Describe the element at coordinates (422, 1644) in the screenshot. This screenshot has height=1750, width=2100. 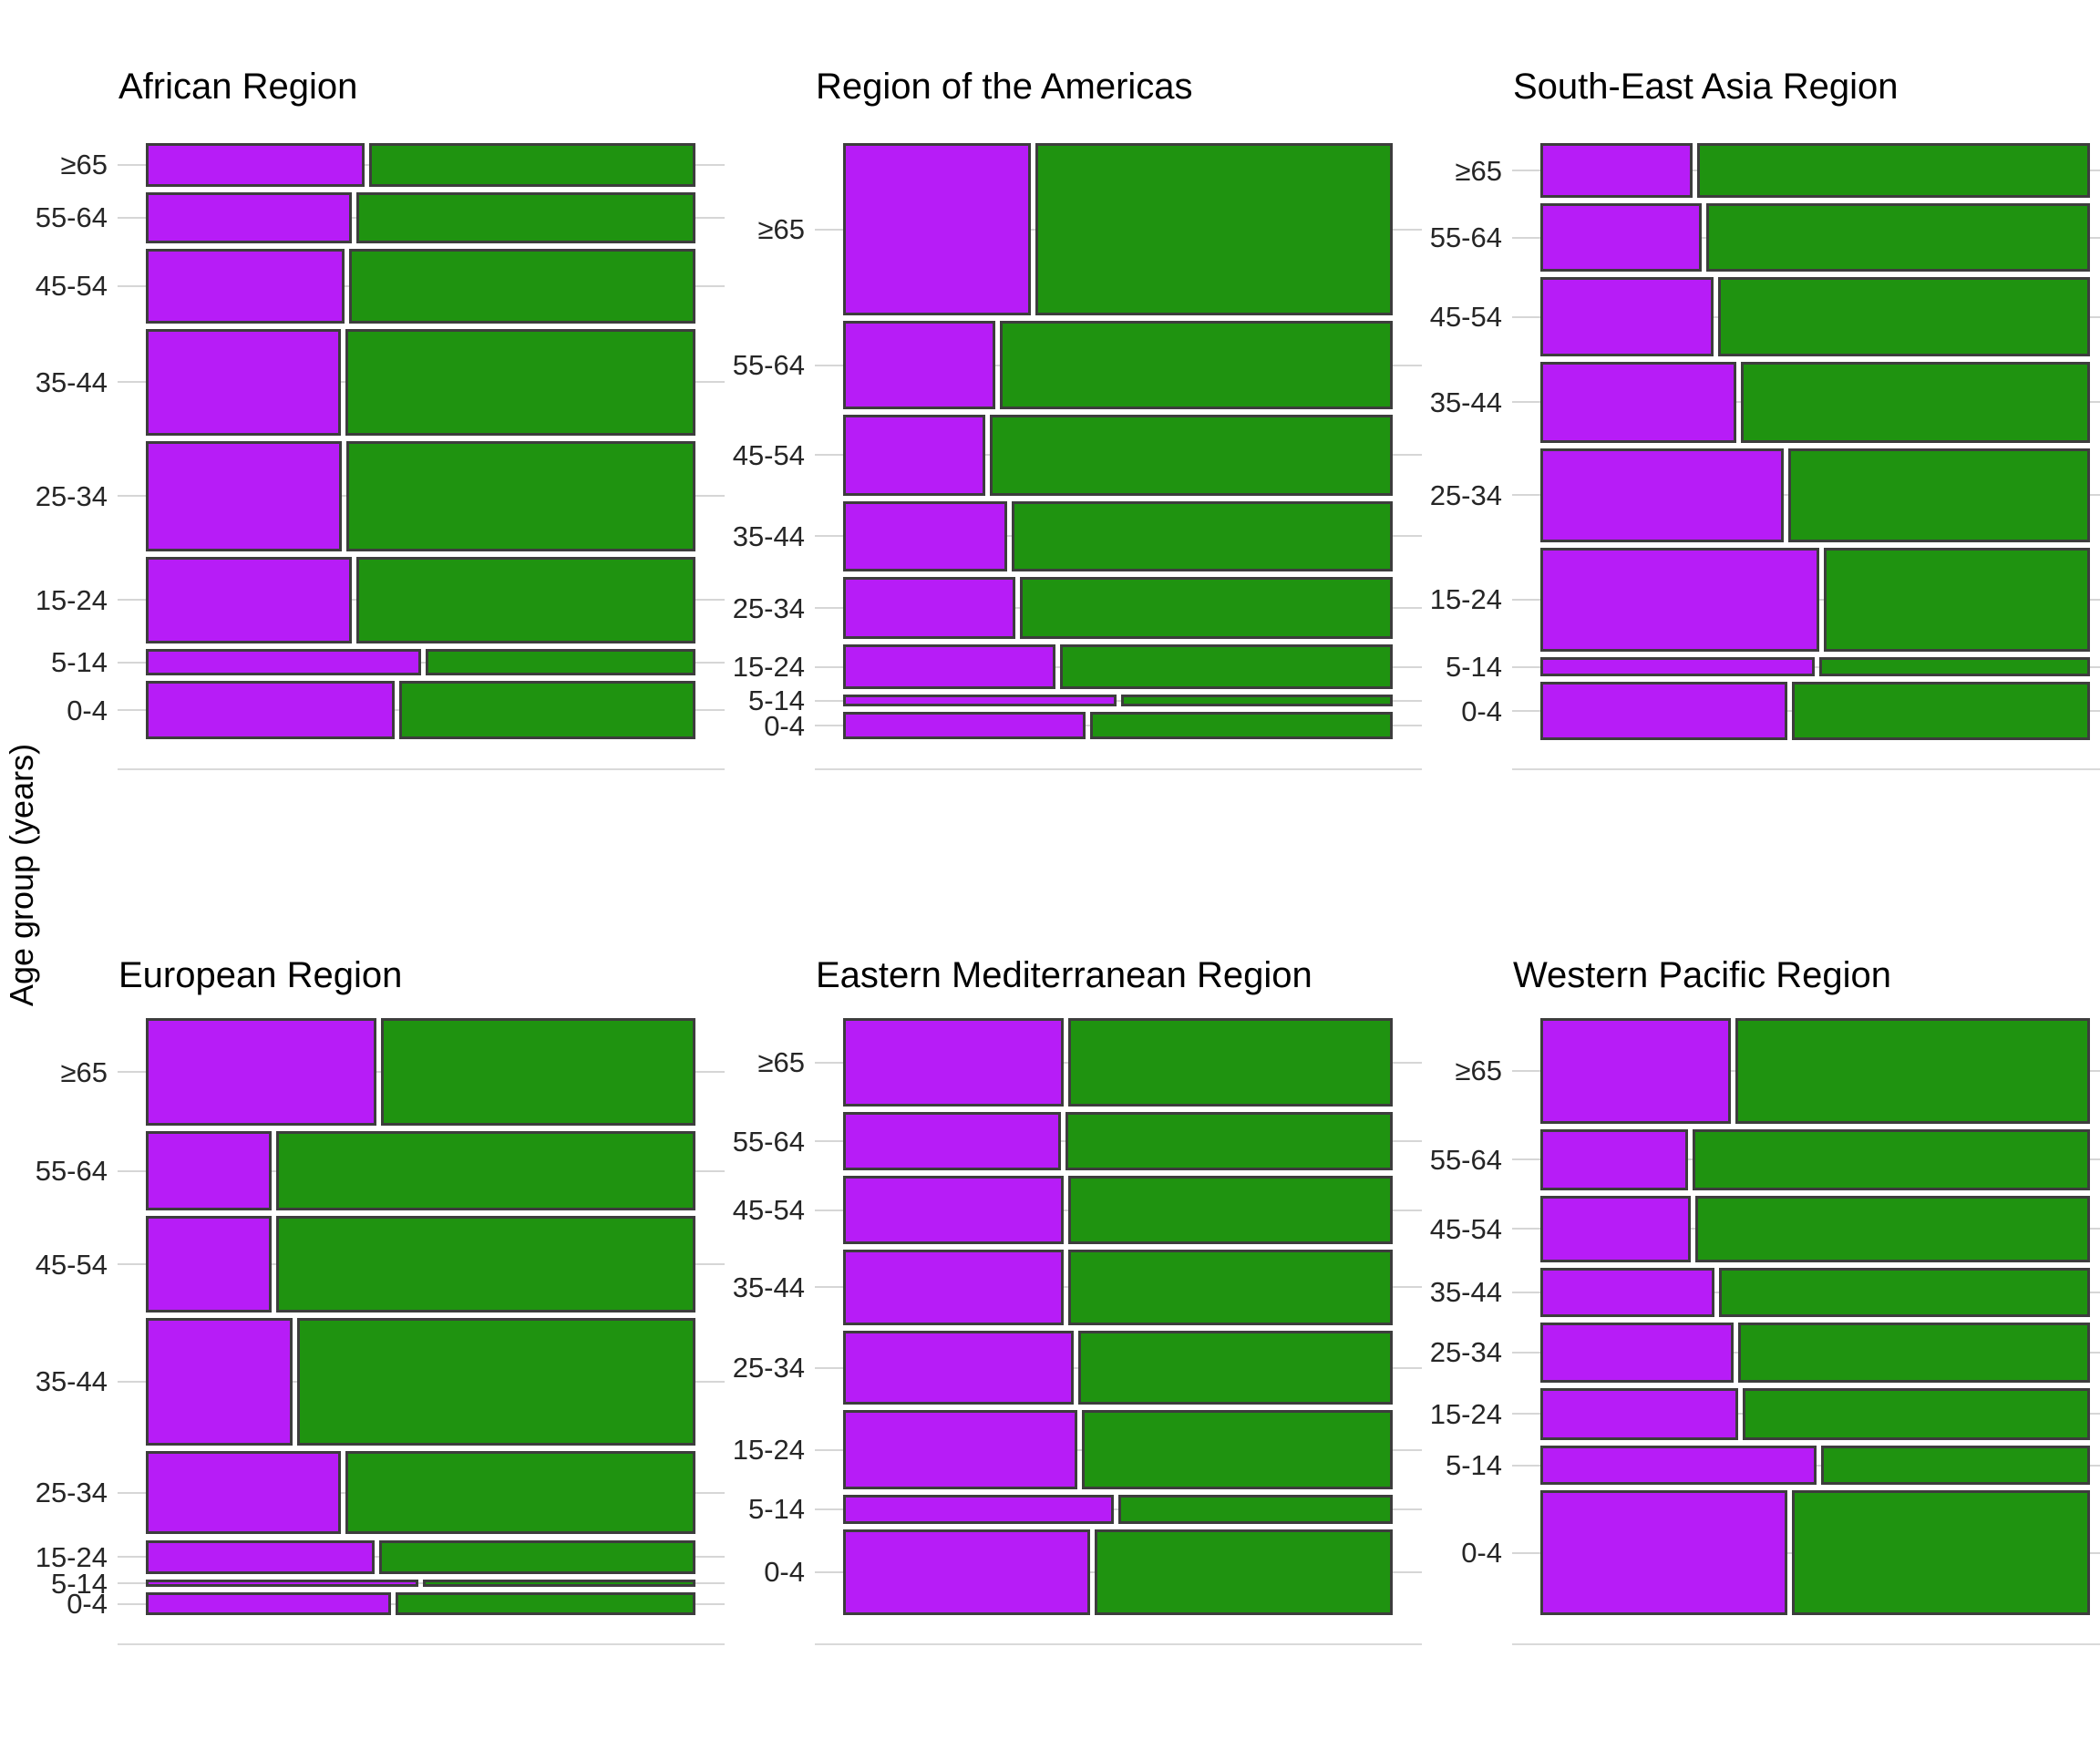
I see `axis-baseline-european-region` at that location.